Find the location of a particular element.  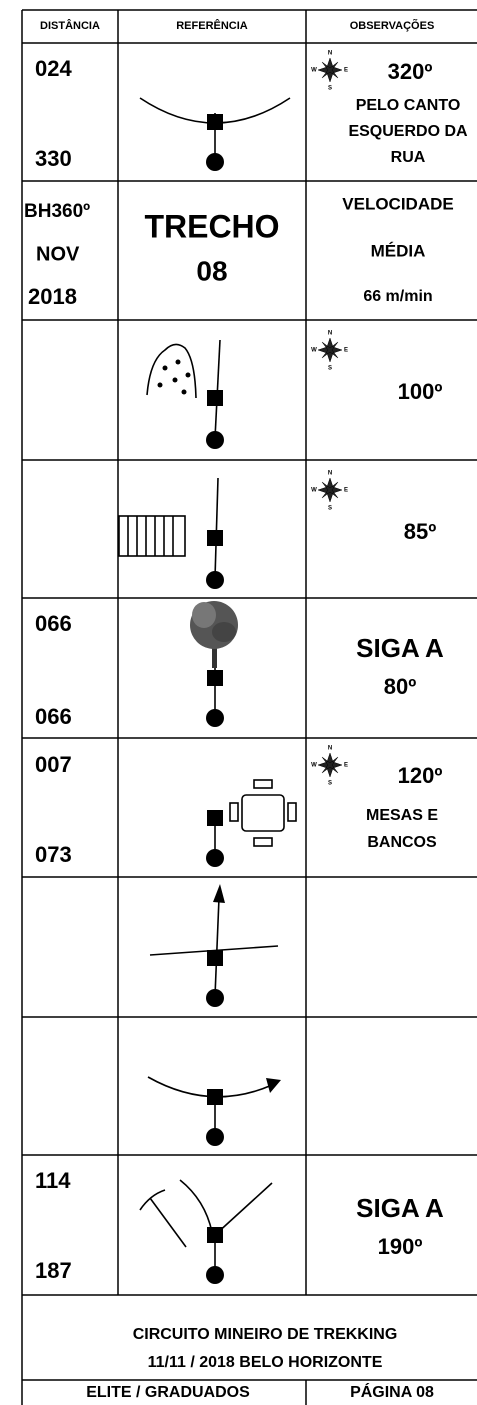

bearing: 100º is located at coordinates (420, 391).